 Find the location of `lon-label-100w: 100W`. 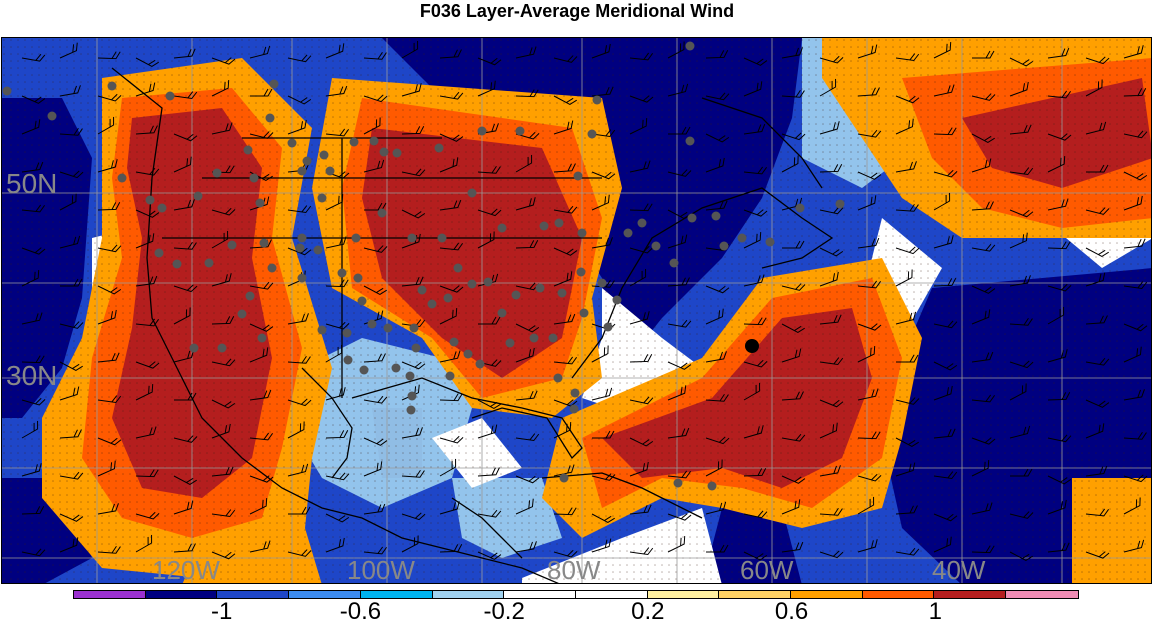

lon-label-100w: 100W is located at coordinates (381, 569).